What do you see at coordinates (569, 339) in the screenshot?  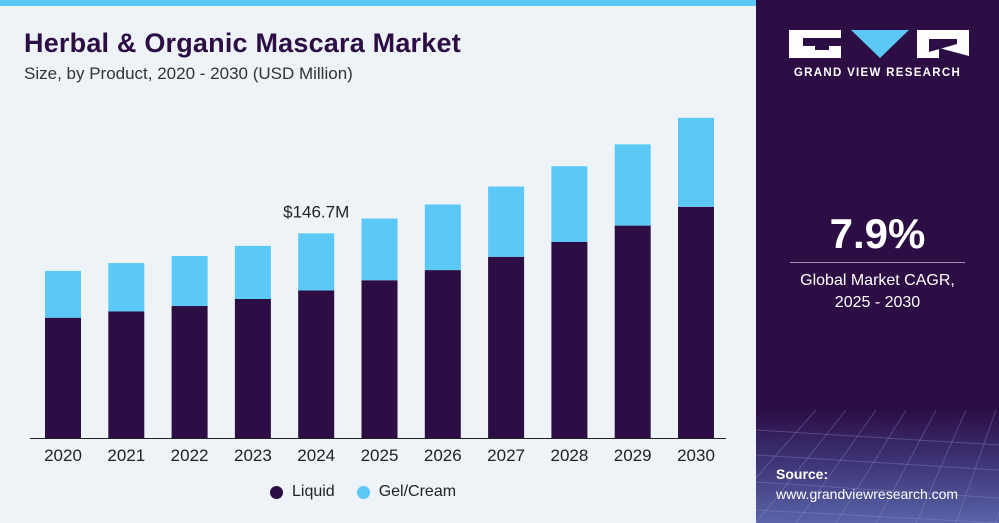 I see `bar-liquid-2028` at bounding box center [569, 339].